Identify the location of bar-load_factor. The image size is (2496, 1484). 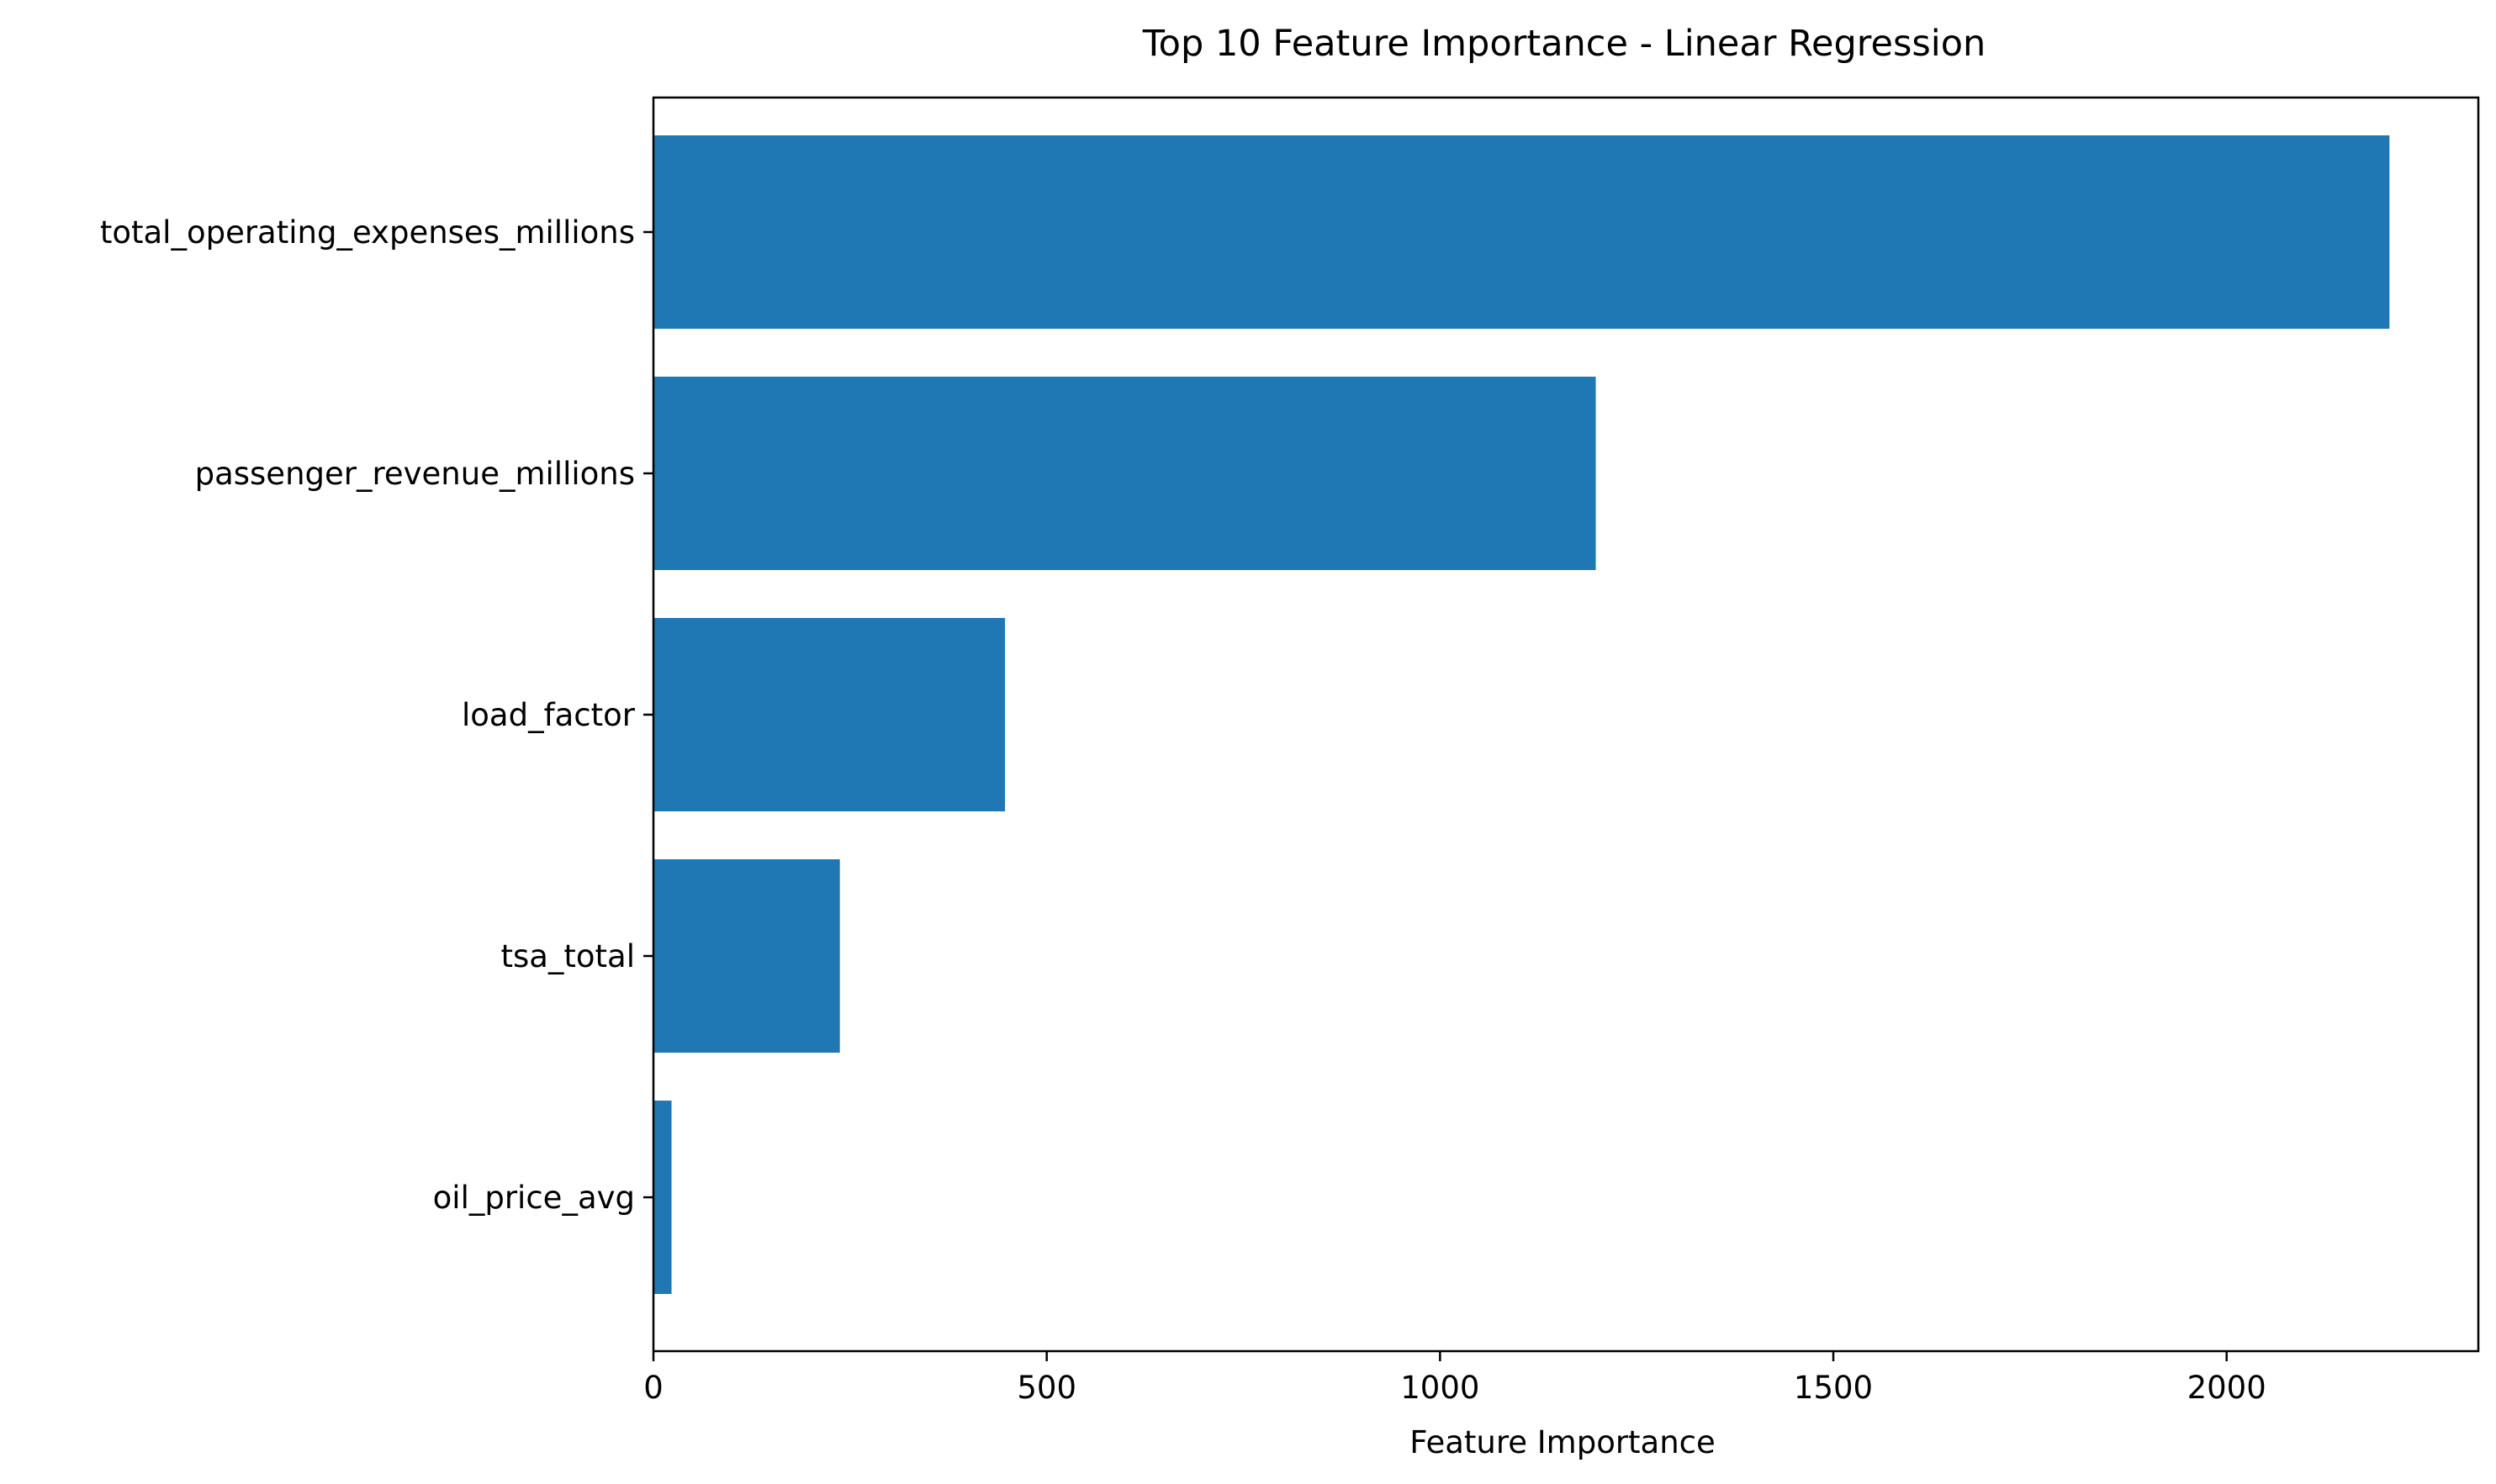
(829, 714).